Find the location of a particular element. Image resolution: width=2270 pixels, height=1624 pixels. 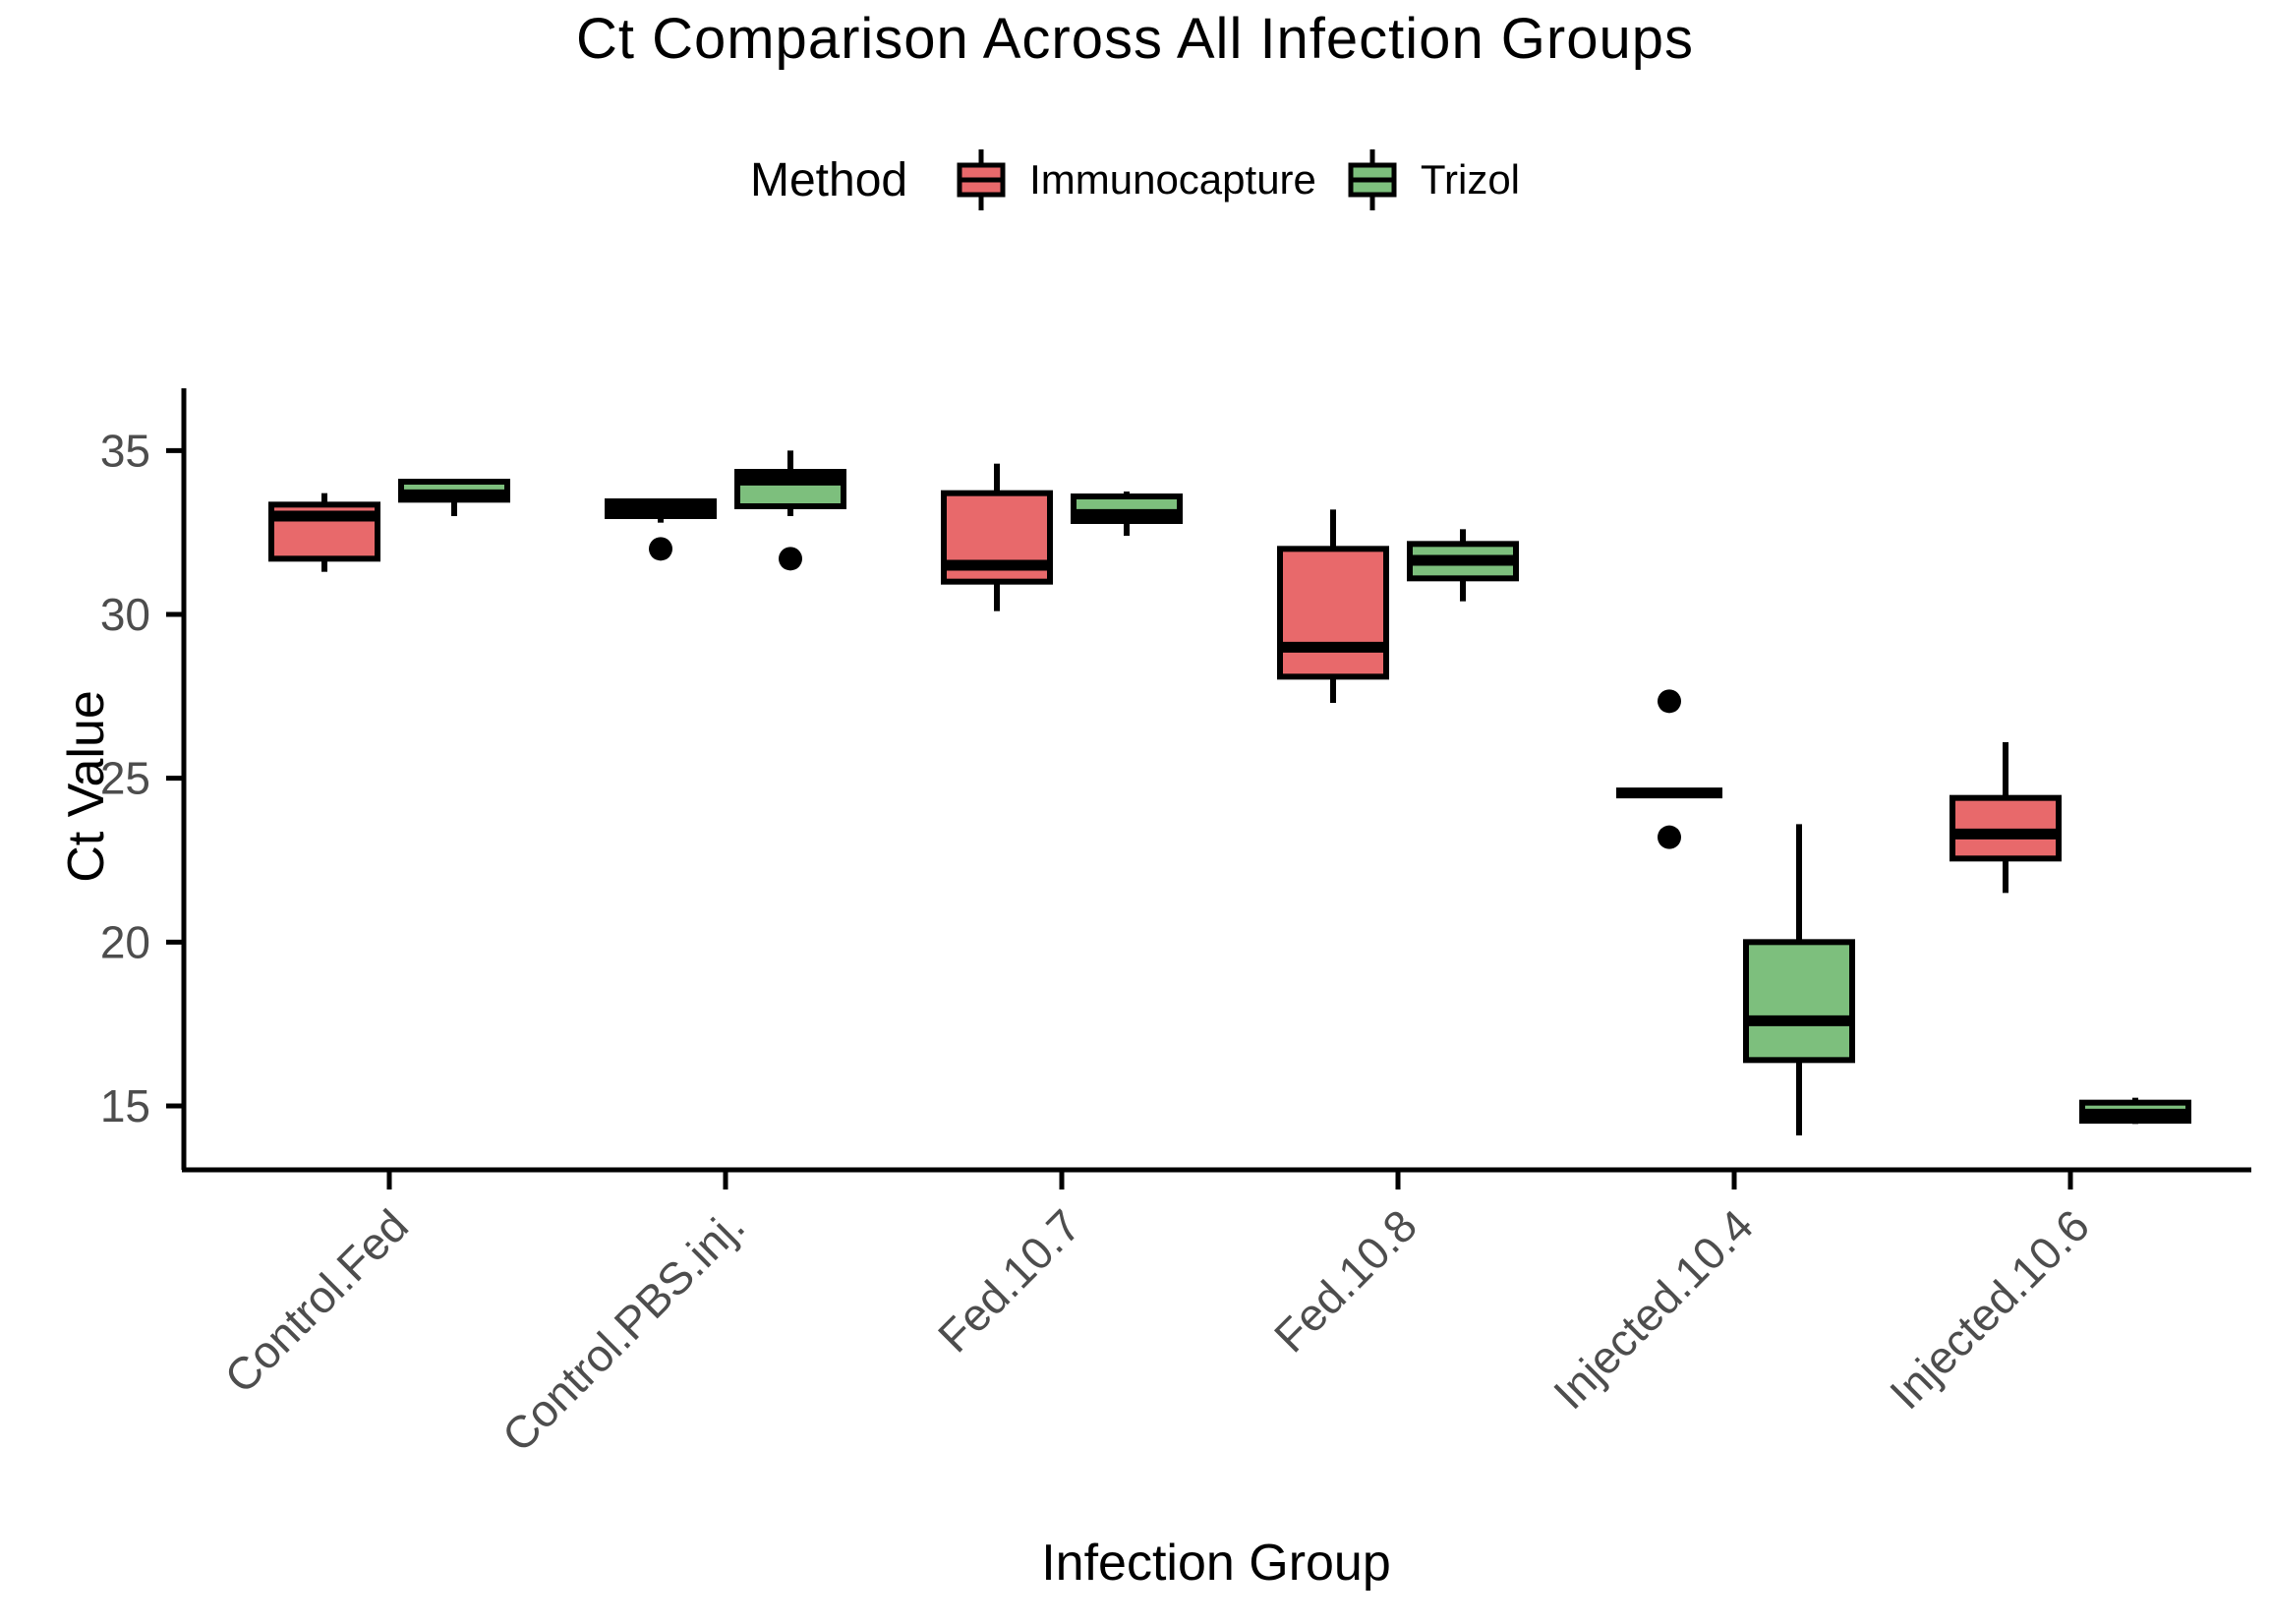

legend-label-immunocapture: Immunocapture is located at coordinates (1172, 179).